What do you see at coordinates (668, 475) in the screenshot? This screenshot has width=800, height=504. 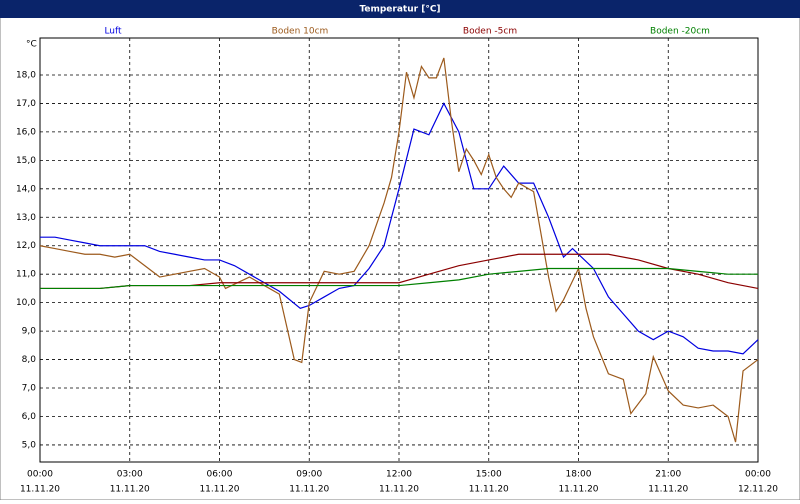 I see `x-tick-label: 21:00` at bounding box center [668, 475].